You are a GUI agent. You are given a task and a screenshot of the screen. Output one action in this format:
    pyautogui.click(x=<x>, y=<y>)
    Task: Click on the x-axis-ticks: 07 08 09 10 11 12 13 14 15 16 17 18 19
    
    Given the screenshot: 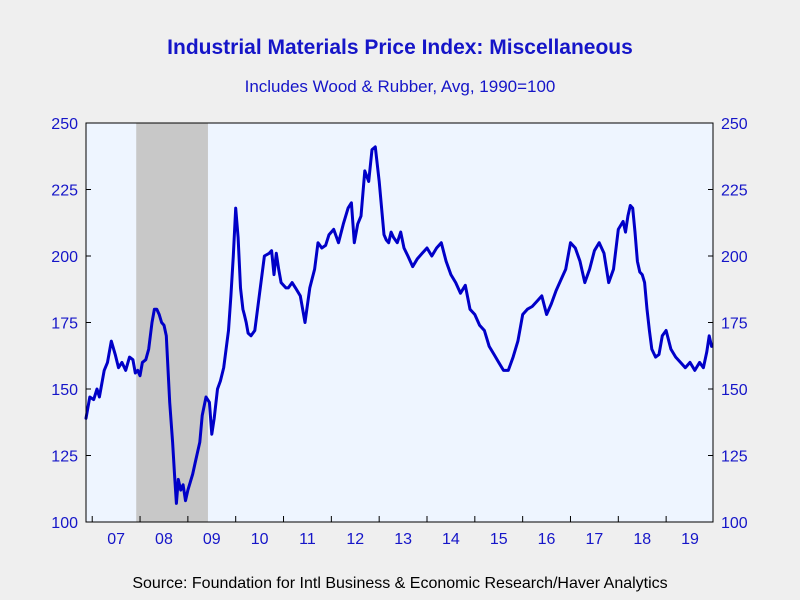 What is the action you would take?
    pyautogui.click(x=395, y=532)
    